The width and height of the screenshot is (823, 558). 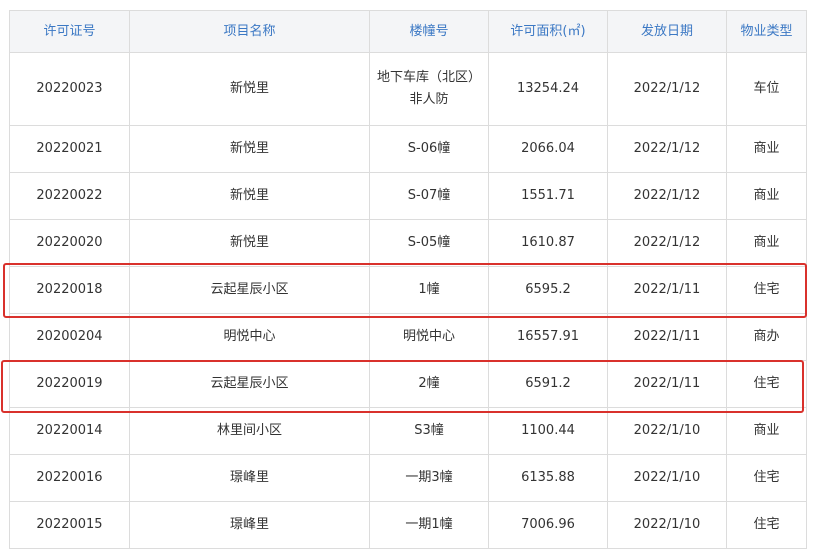 I want to click on table-cell: 20220021, so click(x=69, y=149).